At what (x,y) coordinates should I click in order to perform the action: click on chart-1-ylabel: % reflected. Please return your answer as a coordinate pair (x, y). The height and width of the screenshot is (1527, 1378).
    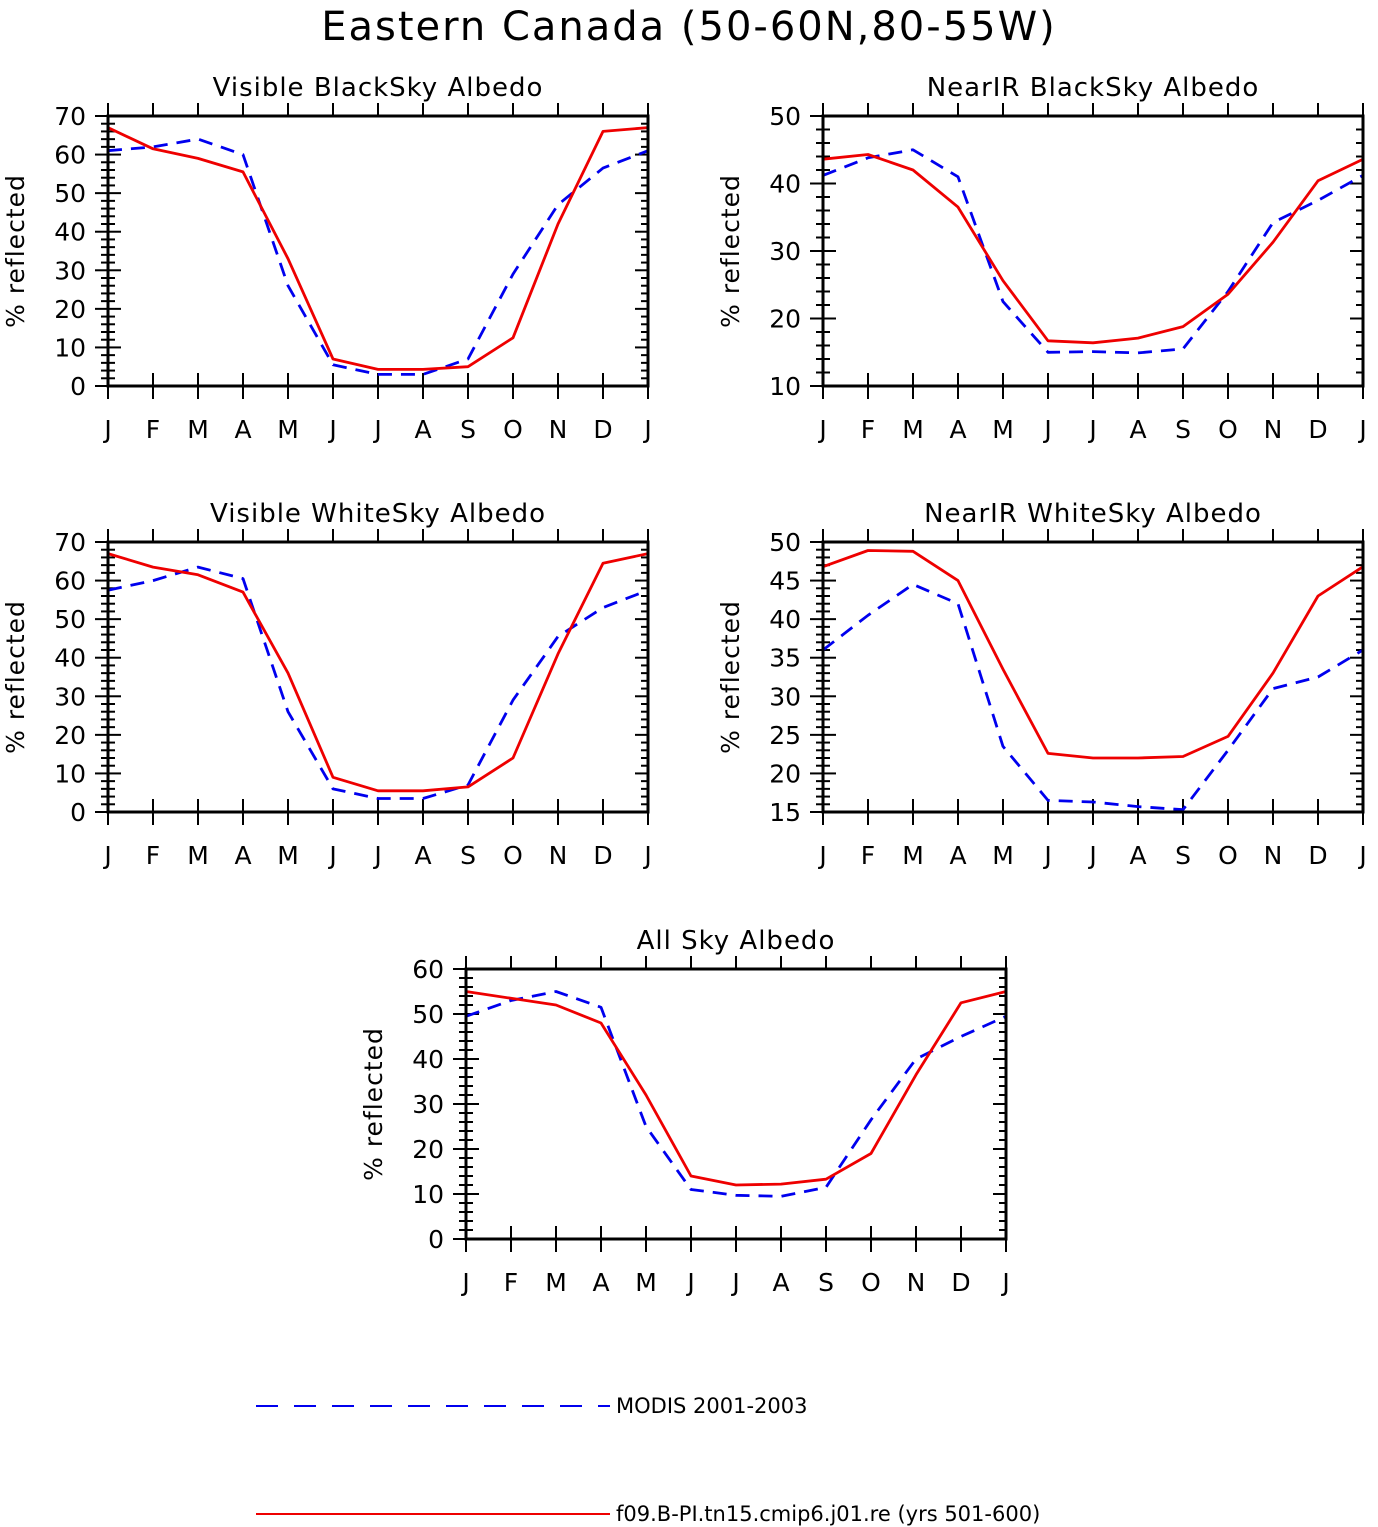
    Looking at the image, I should click on (730, 251).